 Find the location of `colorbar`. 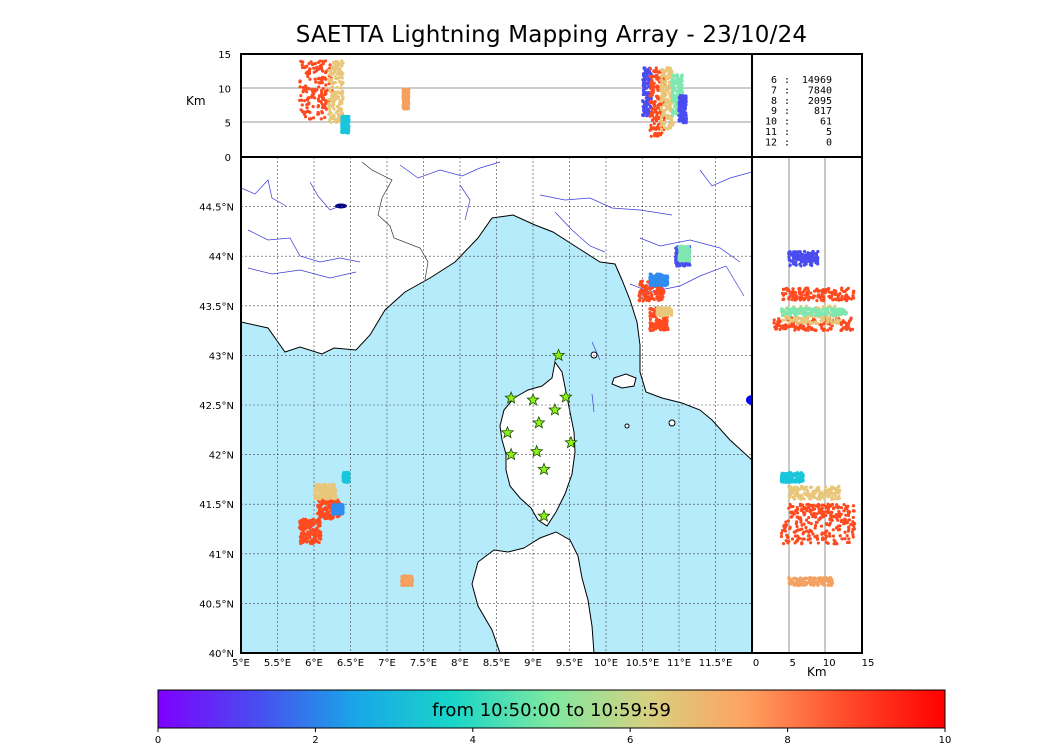

colorbar is located at coordinates (551, 709).